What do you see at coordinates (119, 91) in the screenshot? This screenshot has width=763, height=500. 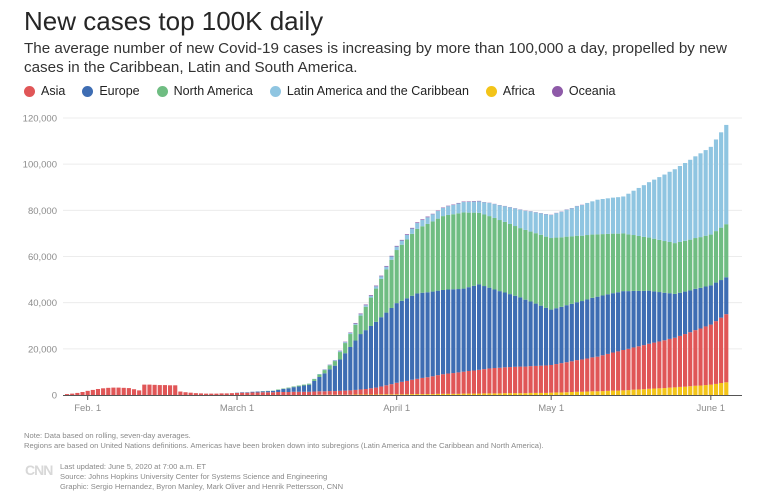 I see `legend-label: Europe` at bounding box center [119, 91].